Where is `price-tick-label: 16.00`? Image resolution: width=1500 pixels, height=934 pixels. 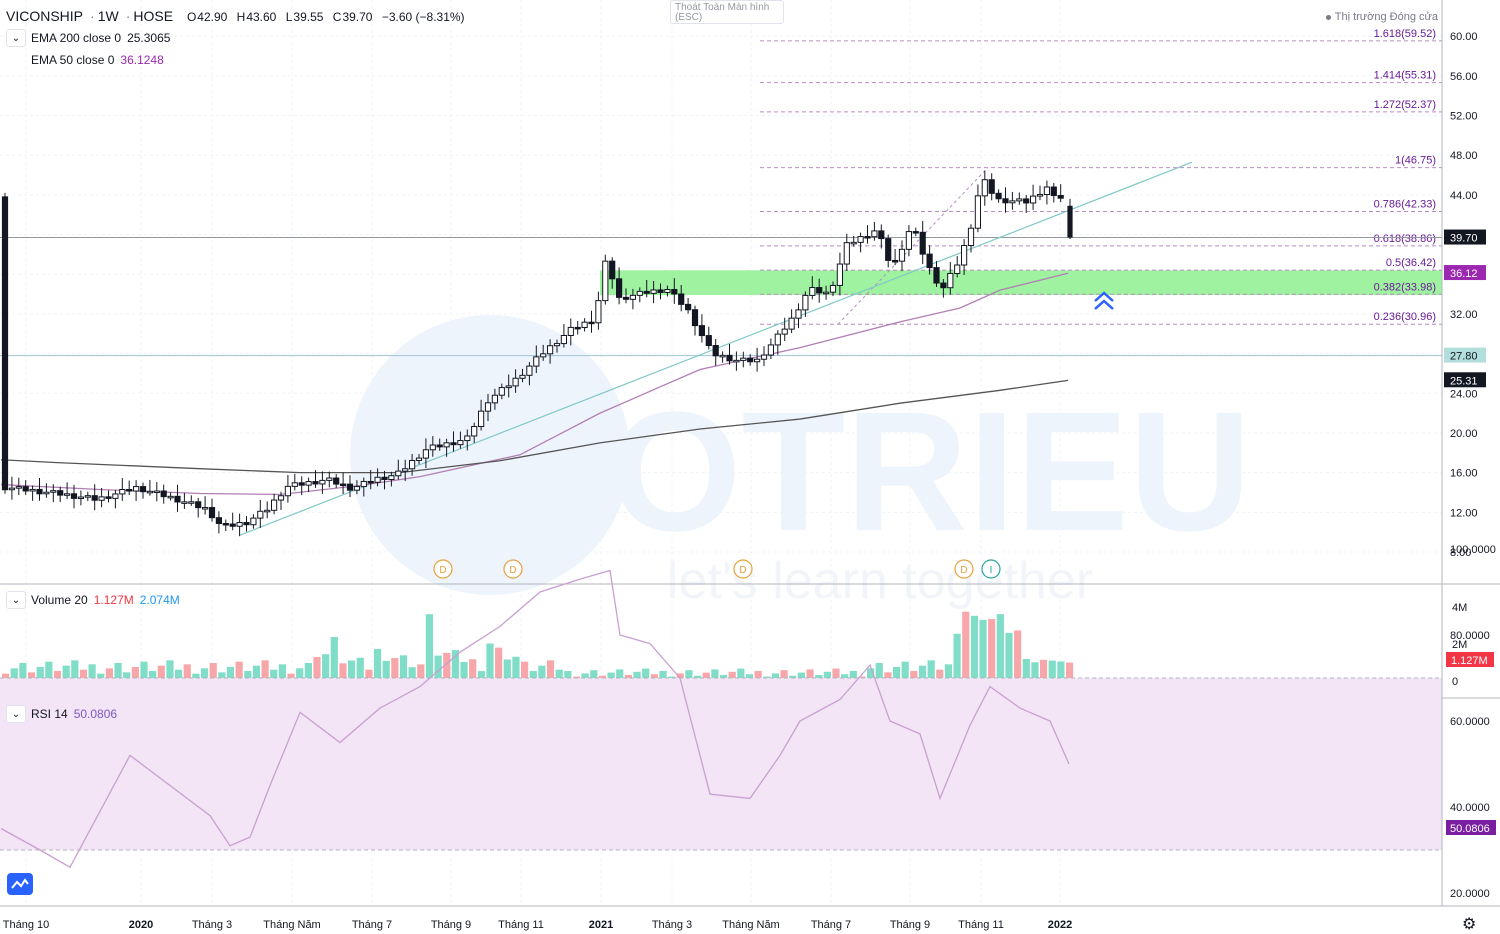 price-tick-label: 16.00 is located at coordinates (1464, 474).